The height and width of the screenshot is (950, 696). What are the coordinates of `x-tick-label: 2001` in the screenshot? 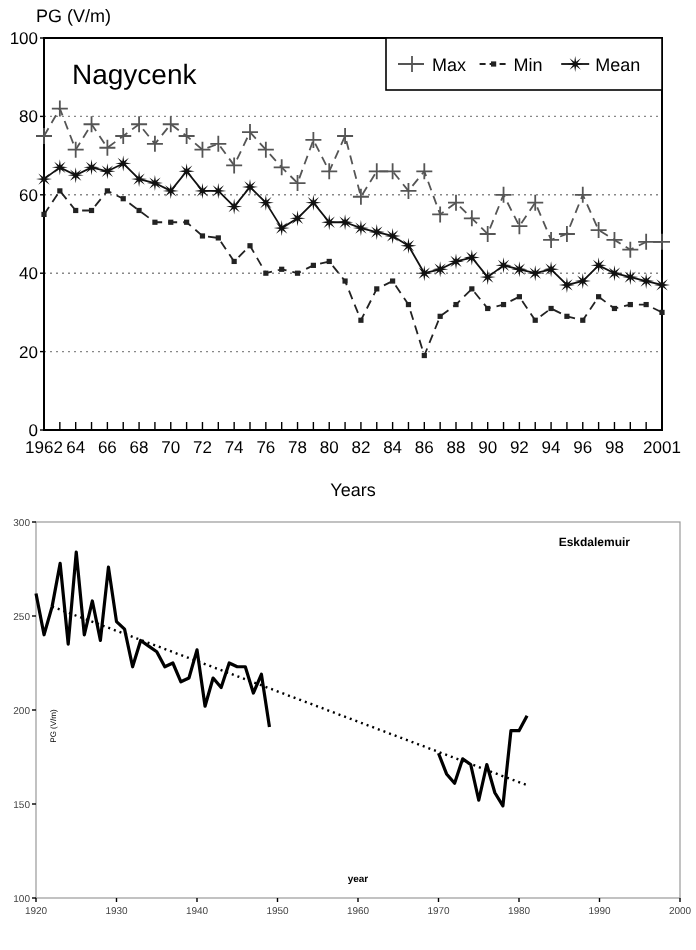 It's located at (662, 447).